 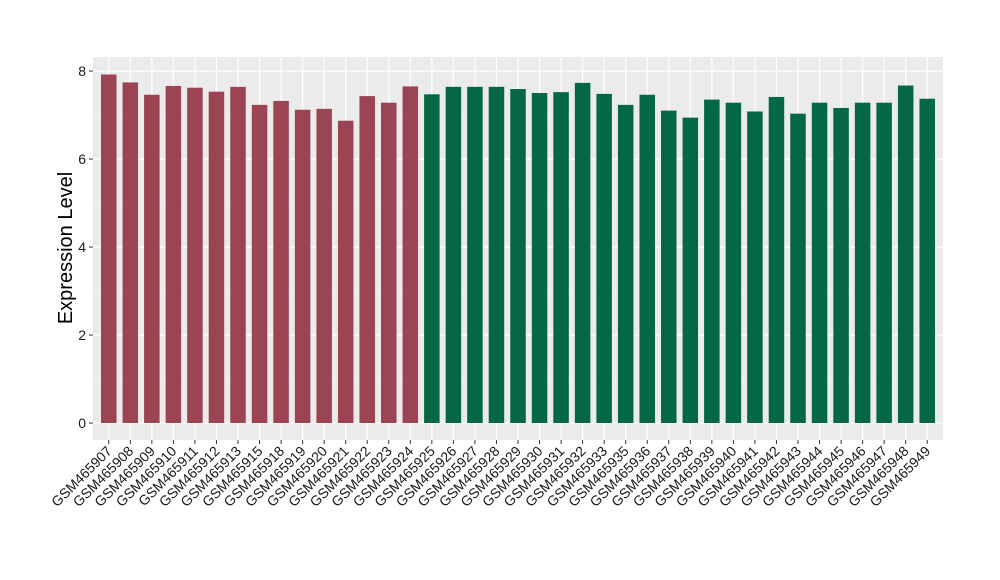 What do you see at coordinates (712, 261) in the screenshot?
I see `bar-GSM465939` at bounding box center [712, 261].